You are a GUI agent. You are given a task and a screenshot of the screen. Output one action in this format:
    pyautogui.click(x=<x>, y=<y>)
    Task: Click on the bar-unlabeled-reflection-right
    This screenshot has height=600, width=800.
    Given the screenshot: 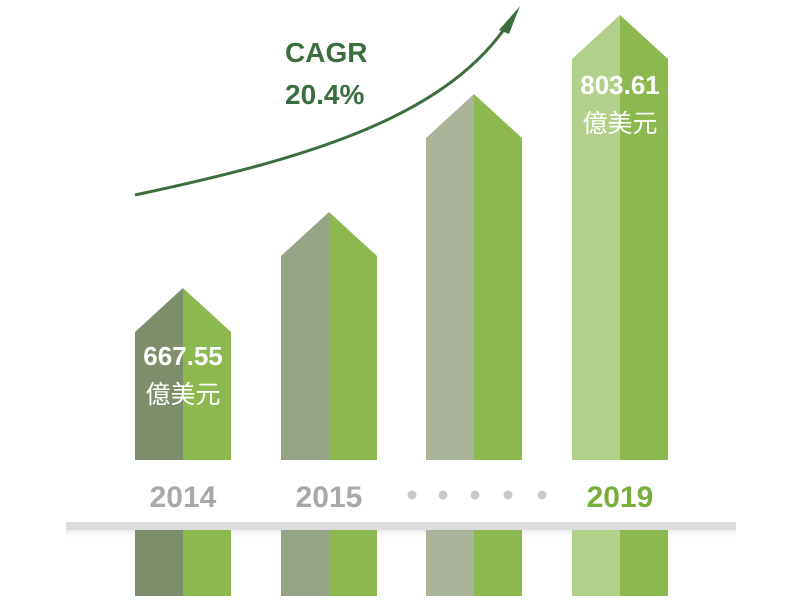 What is the action you would take?
    pyautogui.click(x=498, y=562)
    